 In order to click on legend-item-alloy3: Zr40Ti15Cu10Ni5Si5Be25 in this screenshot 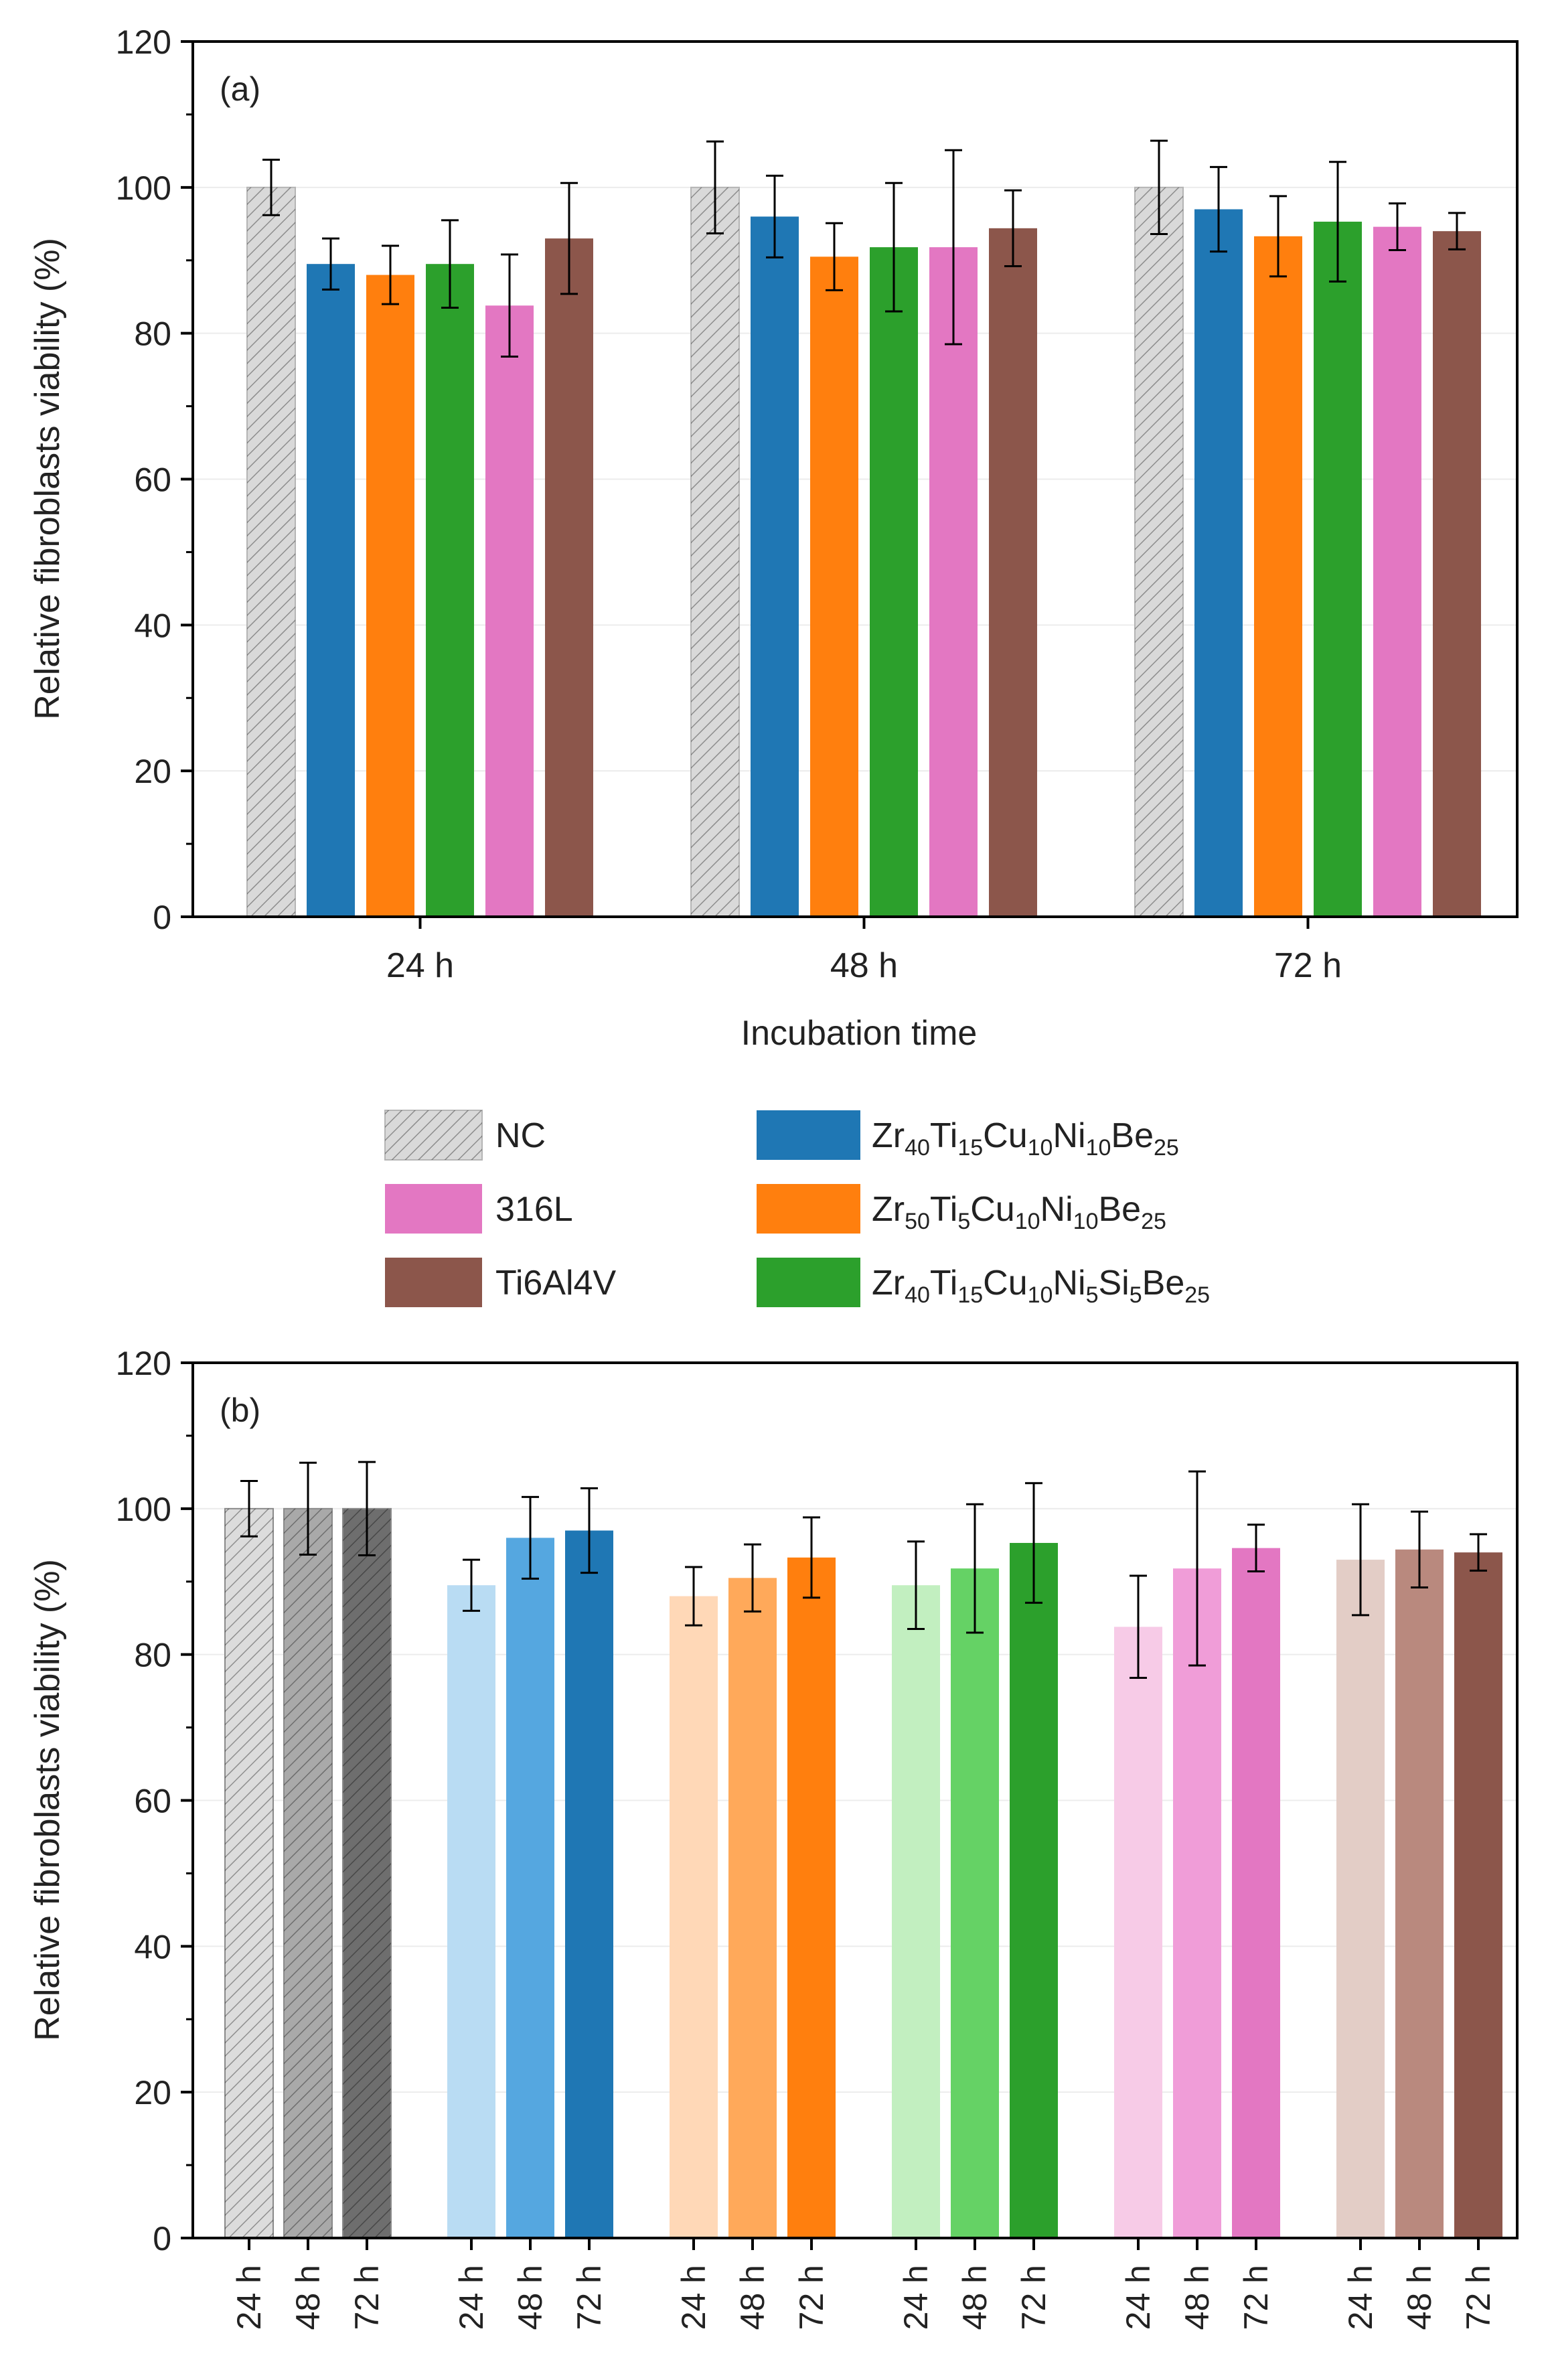, I will do `click(984, 1283)`.